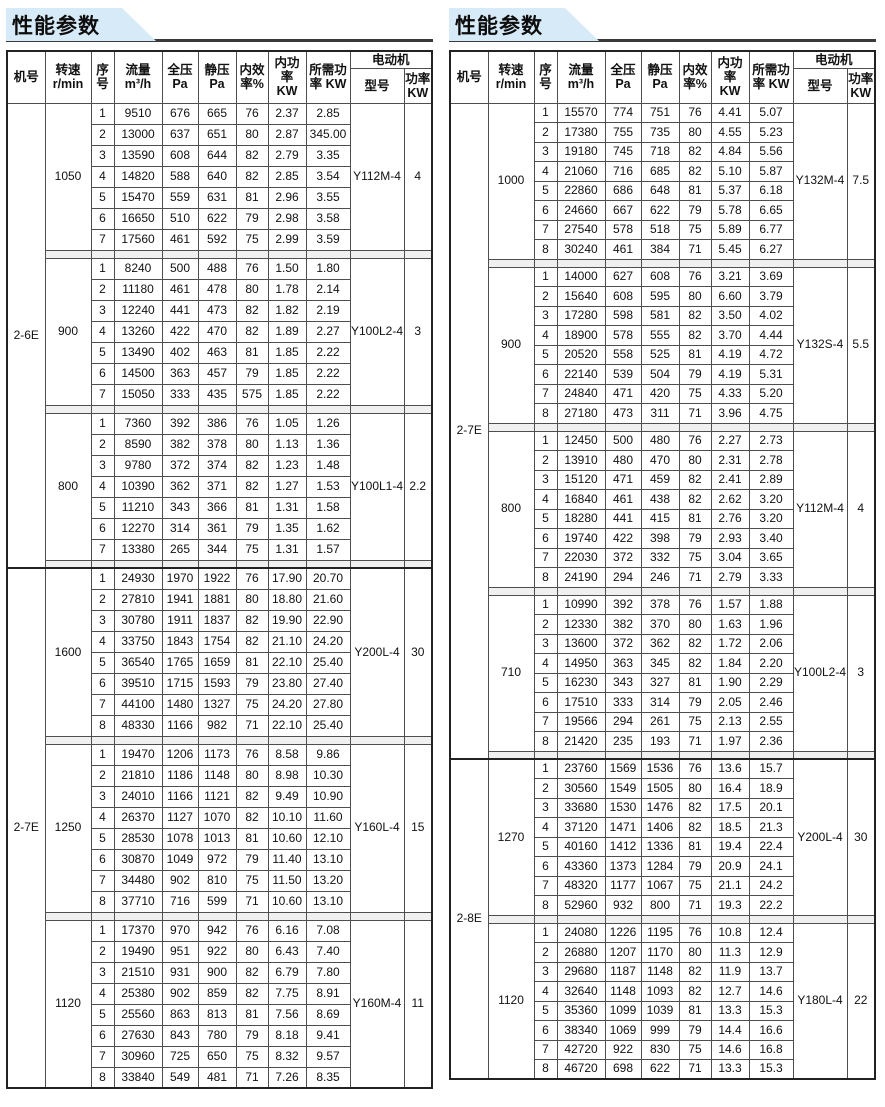 The image size is (885, 1107). Describe the element at coordinates (730, 249) in the screenshot. I see `power-cell: 5.45` at that location.